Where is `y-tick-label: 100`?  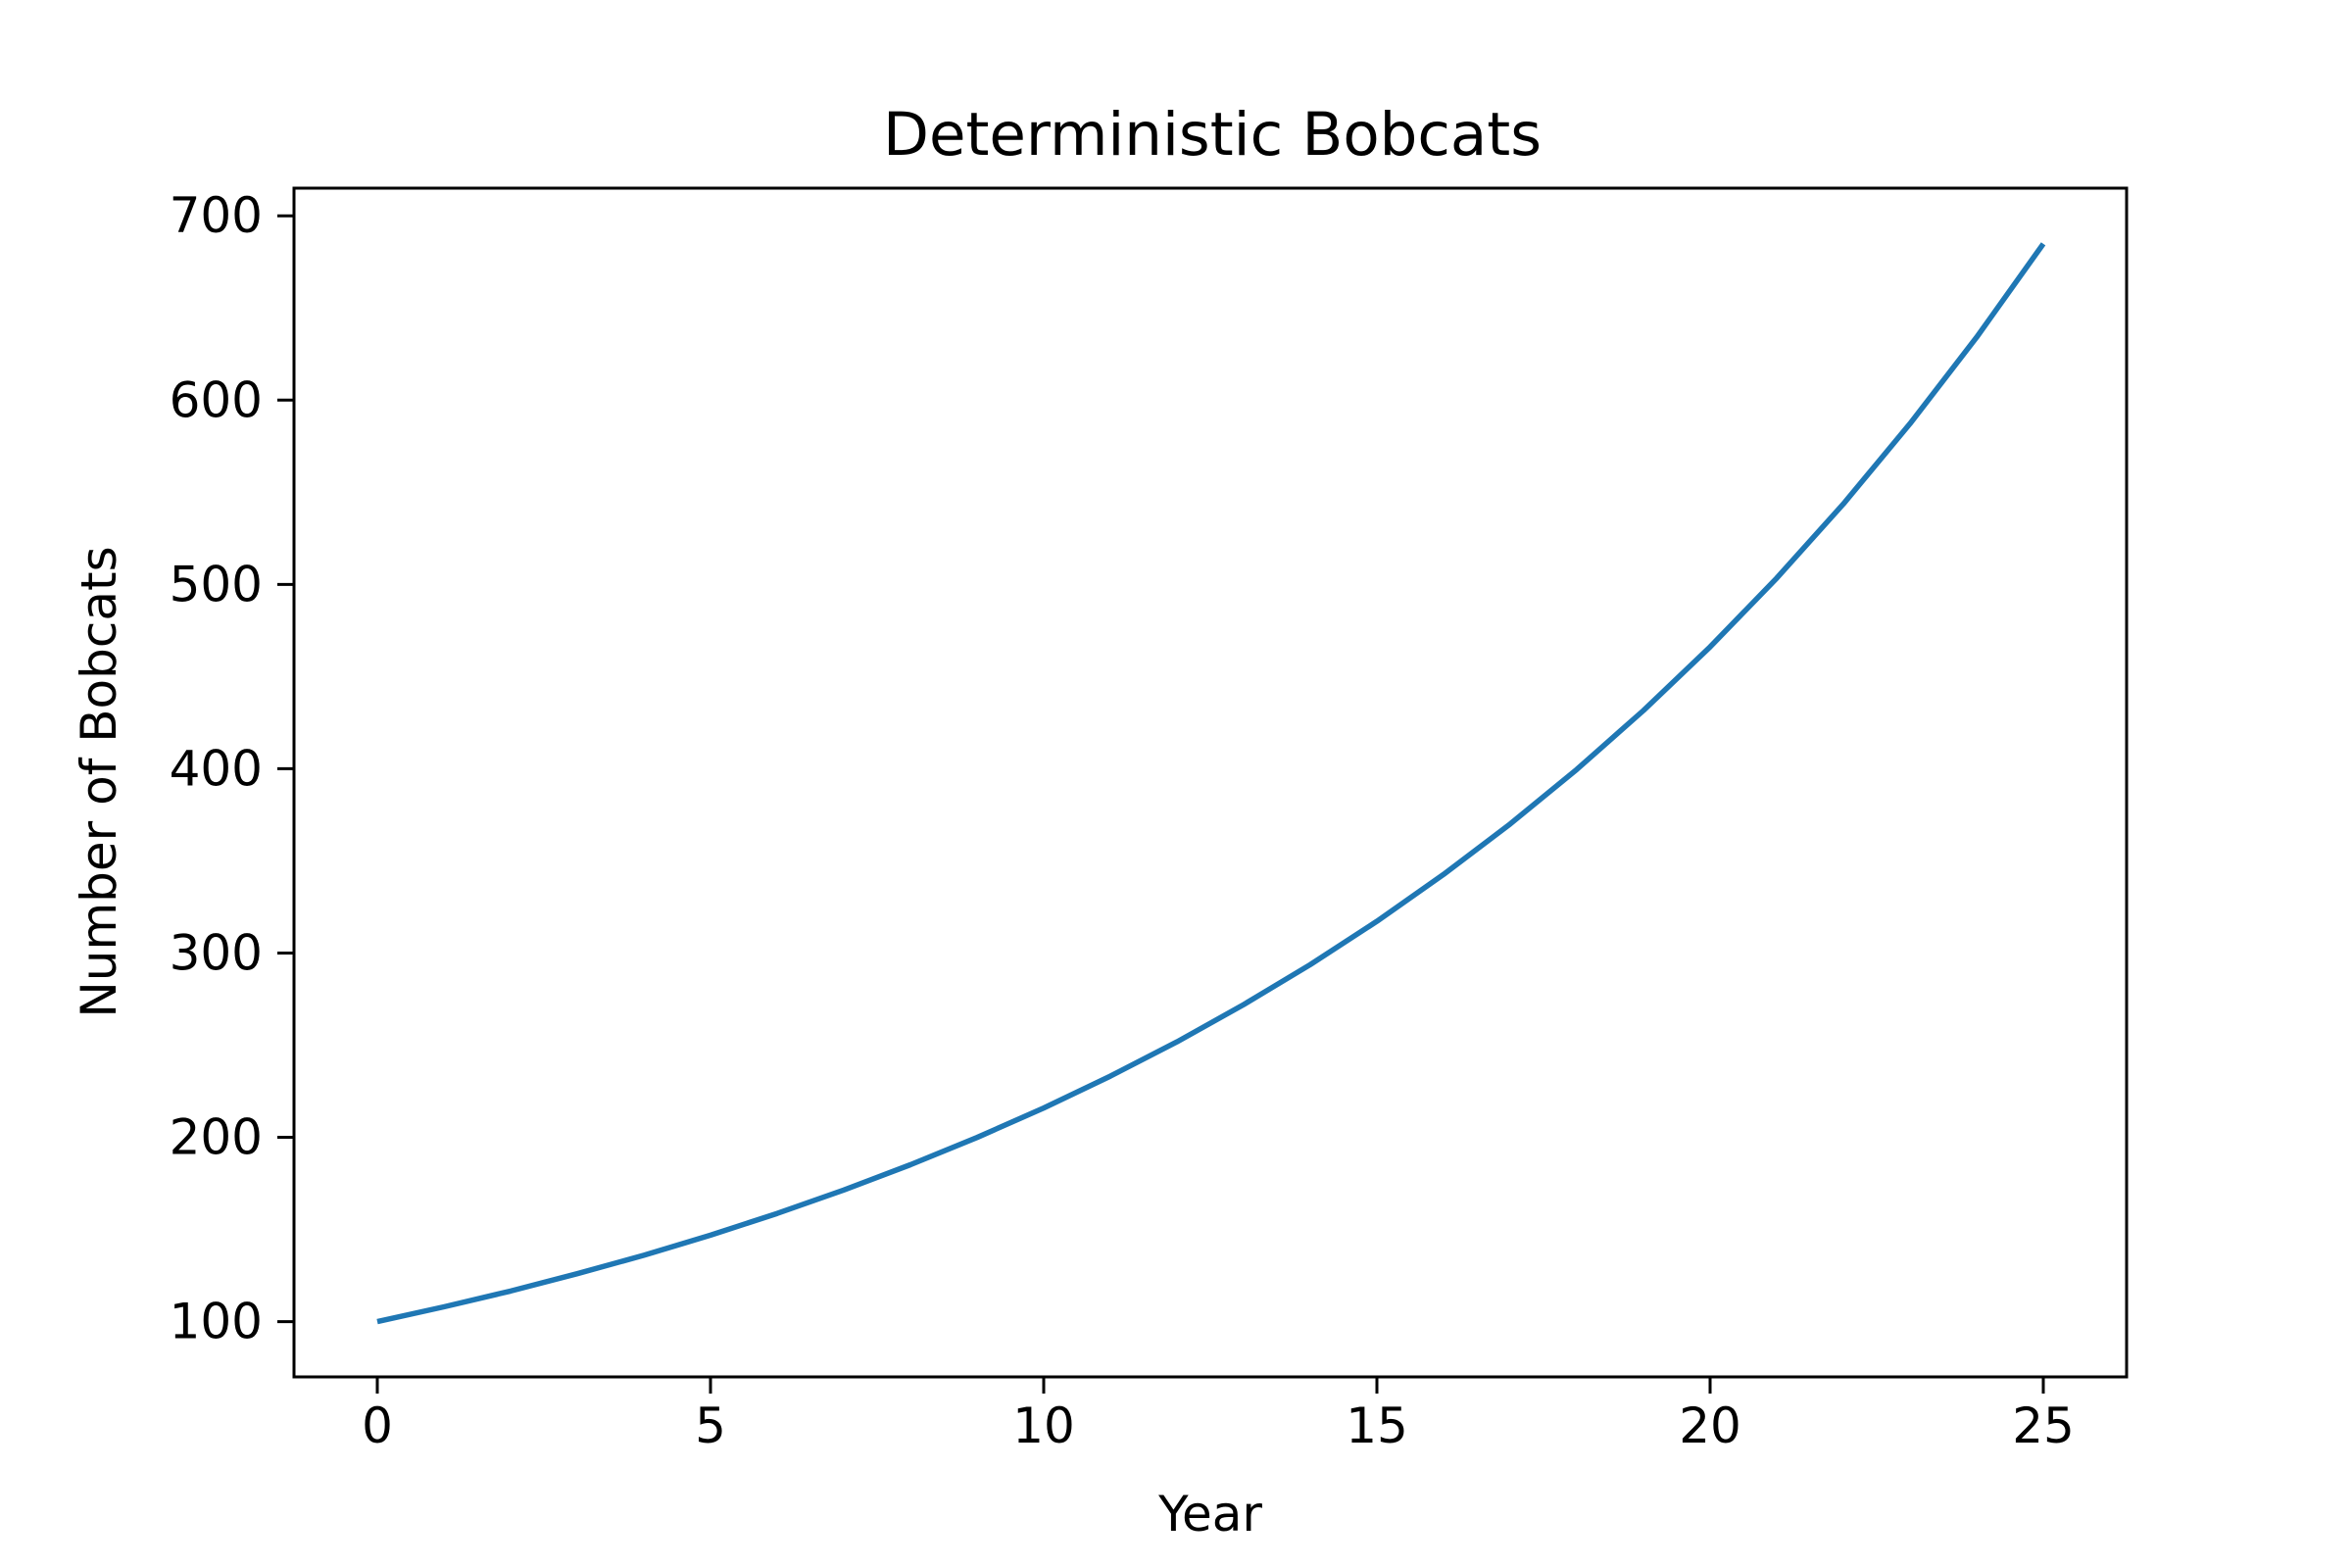
y-tick-label: 100 is located at coordinates (217, 1322).